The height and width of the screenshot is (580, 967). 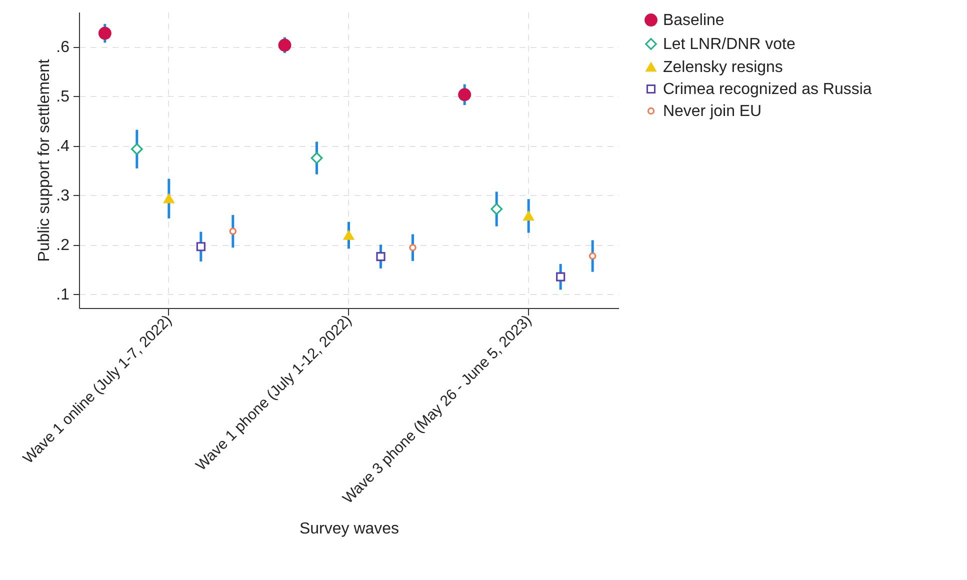 What do you see at coordinates (729, 44) in the screenshot?
I see `legend-label: Let LNR/DNR vote` at bounding box center [729, 44].